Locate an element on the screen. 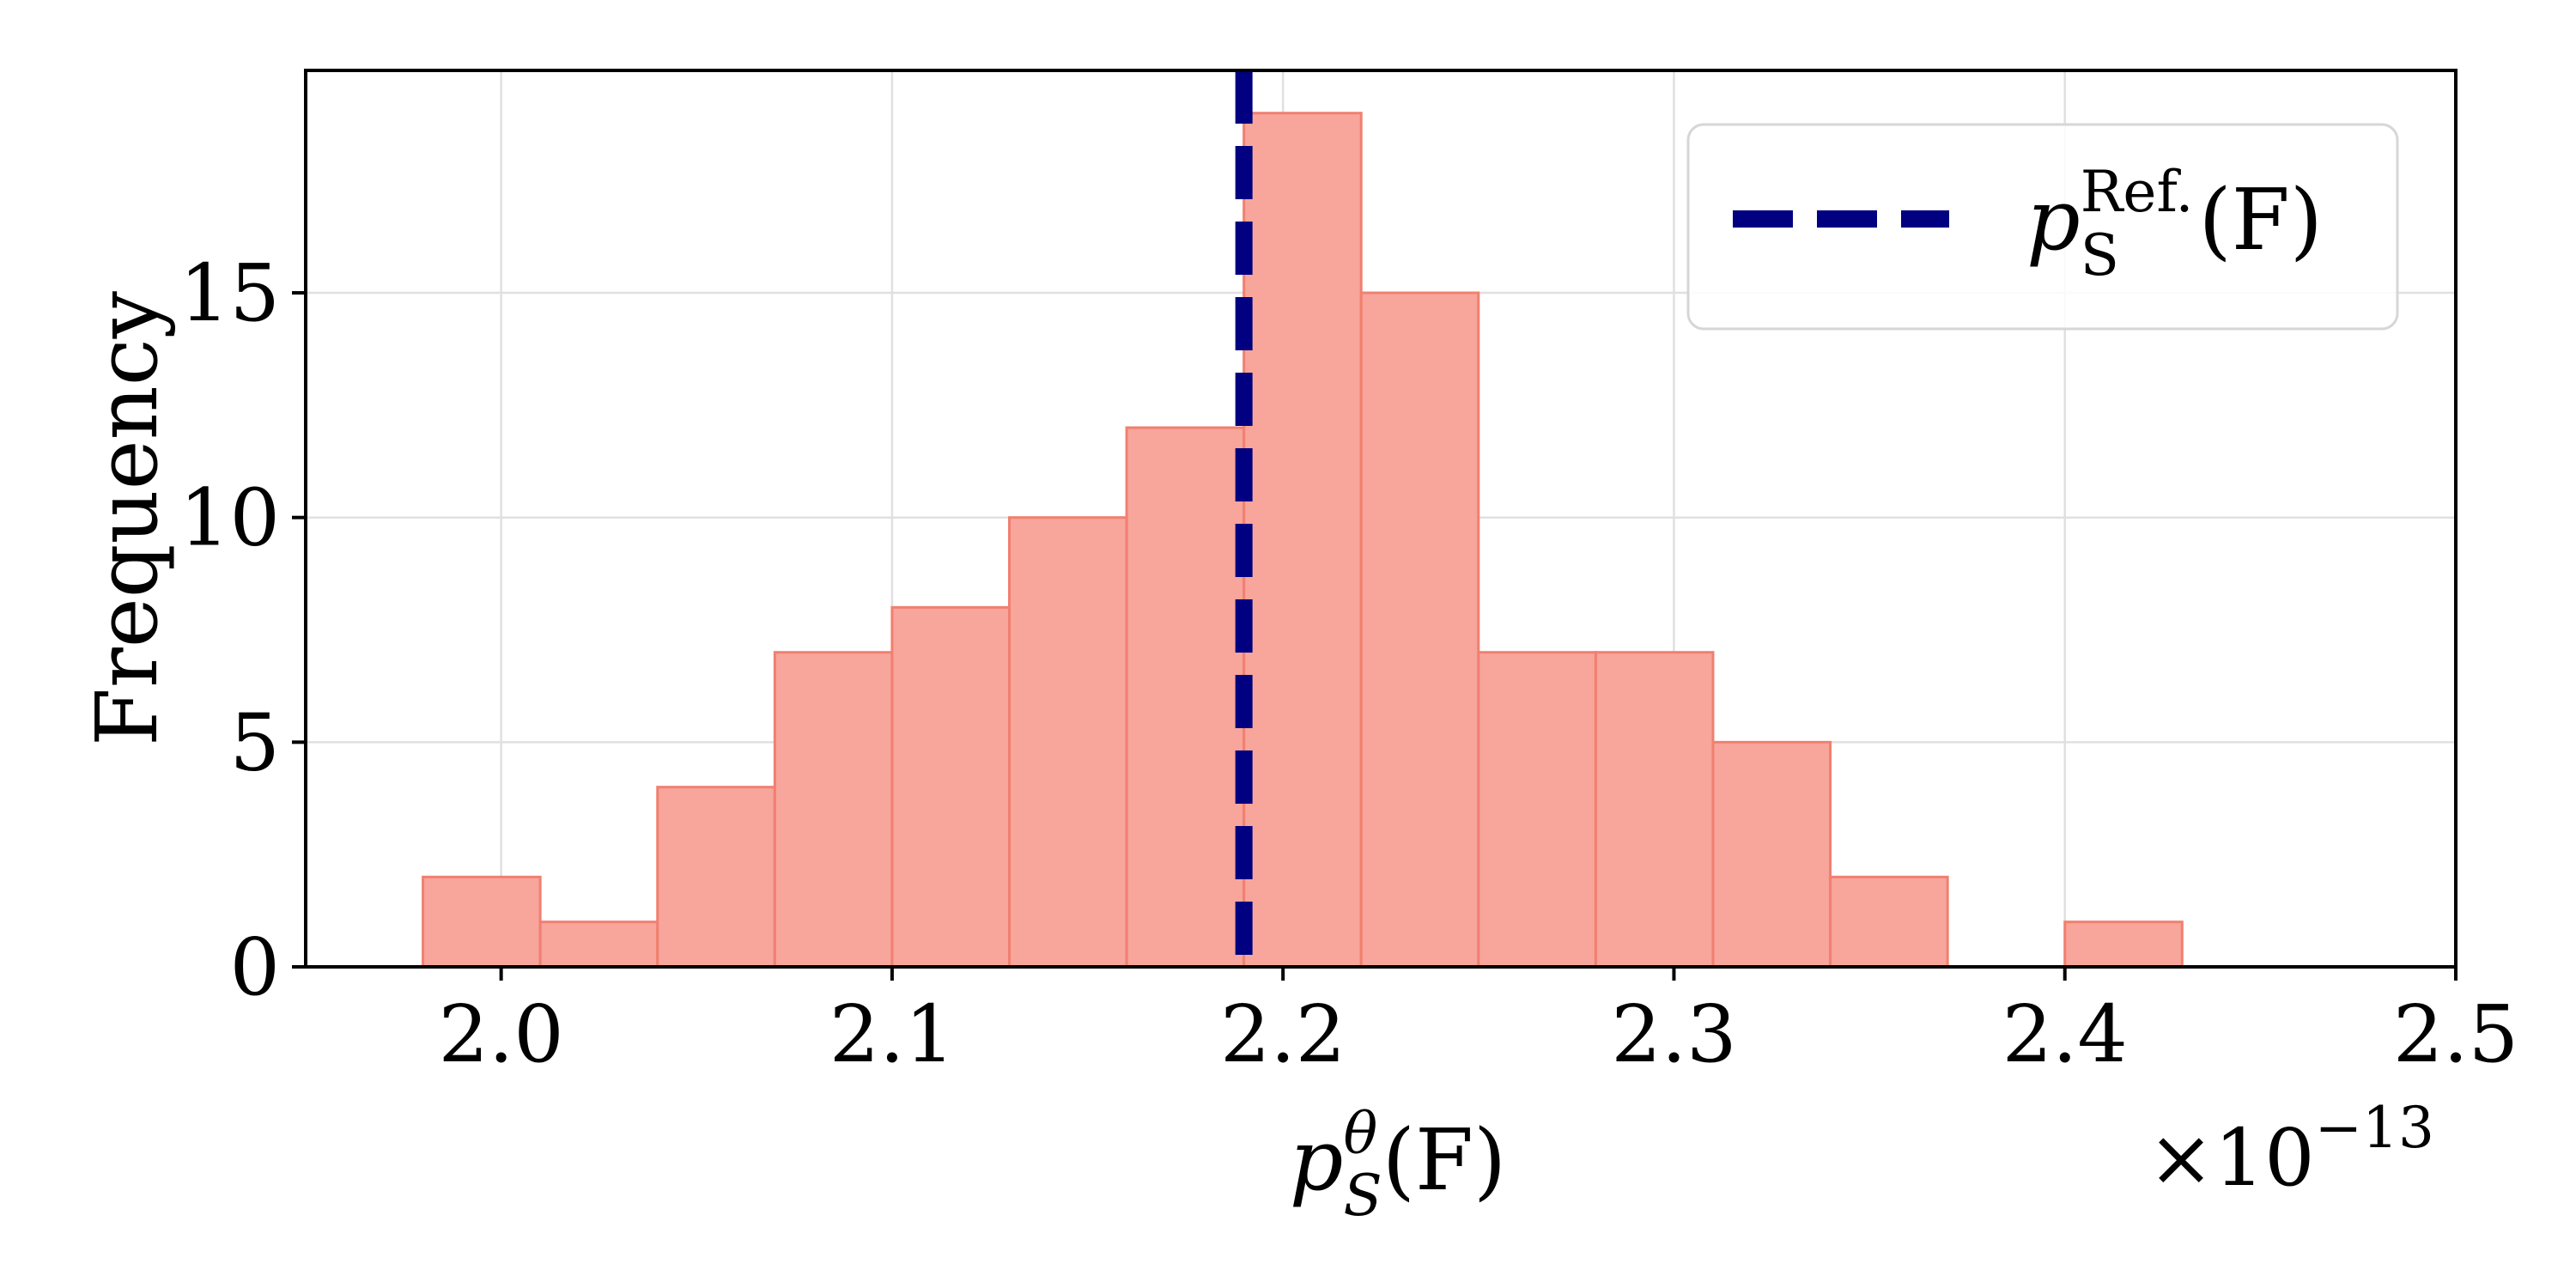  x-tick-label: 2.2 is located at coordinates (1283, 1034).